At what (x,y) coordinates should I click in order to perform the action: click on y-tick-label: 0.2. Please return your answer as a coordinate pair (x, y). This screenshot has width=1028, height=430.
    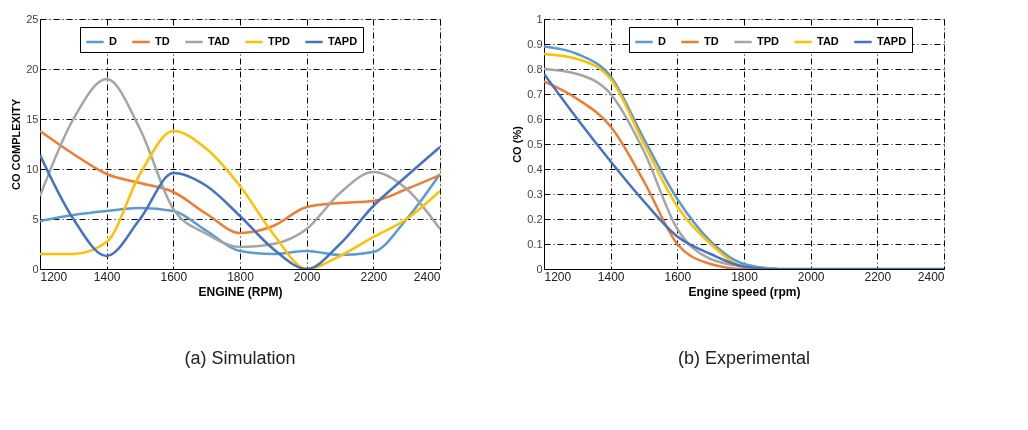
    Looking at the image, I should click on (535, 218).